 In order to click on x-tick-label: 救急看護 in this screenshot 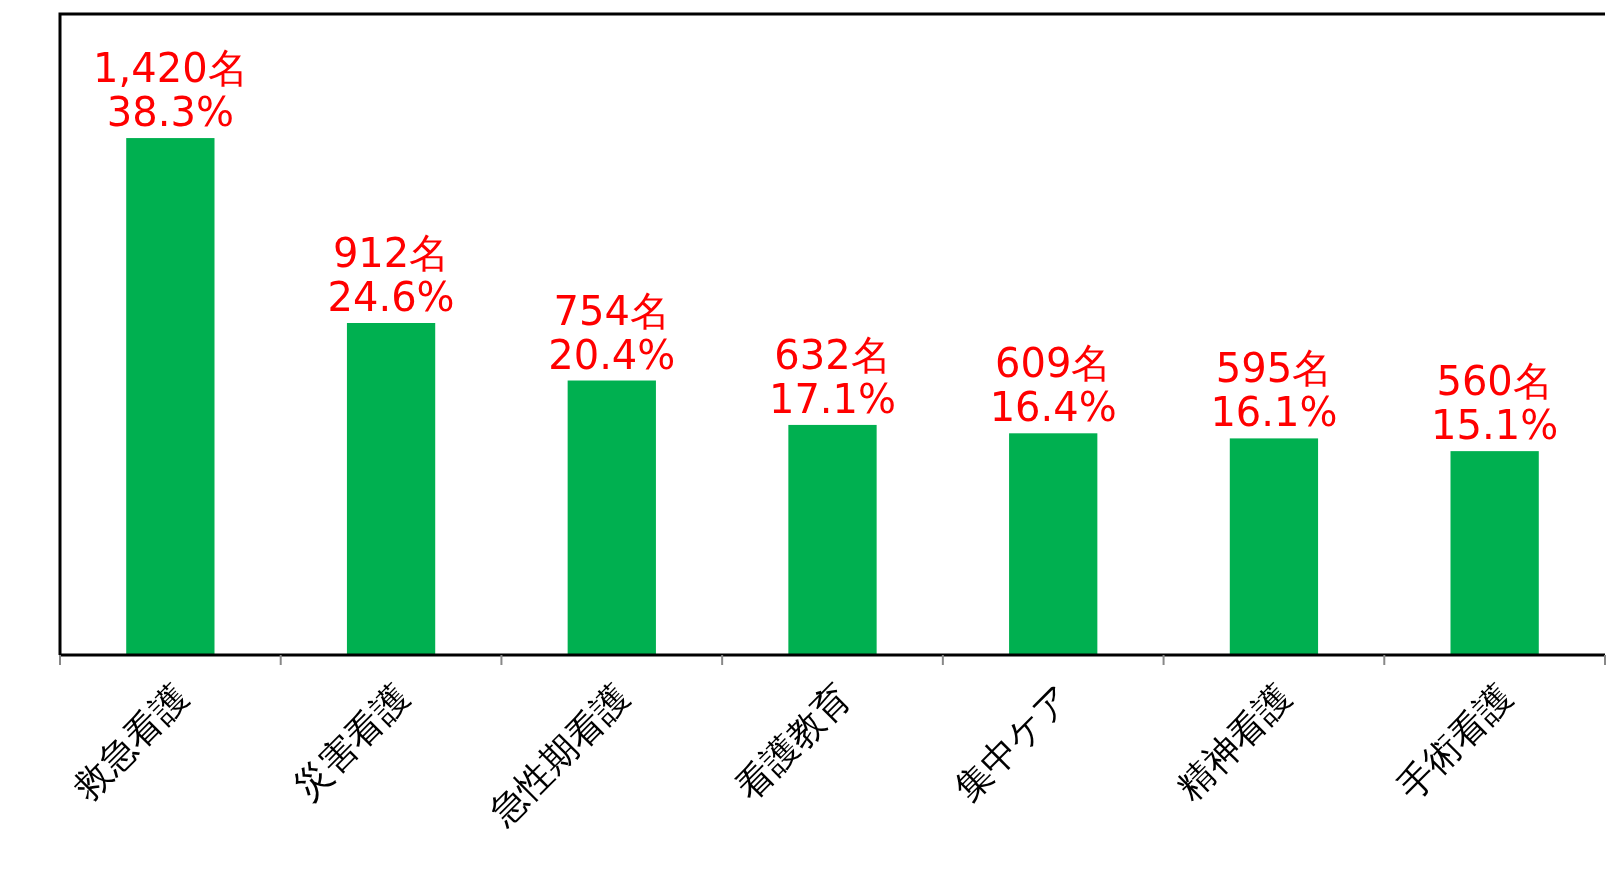, I will do `click(130, 742)`.